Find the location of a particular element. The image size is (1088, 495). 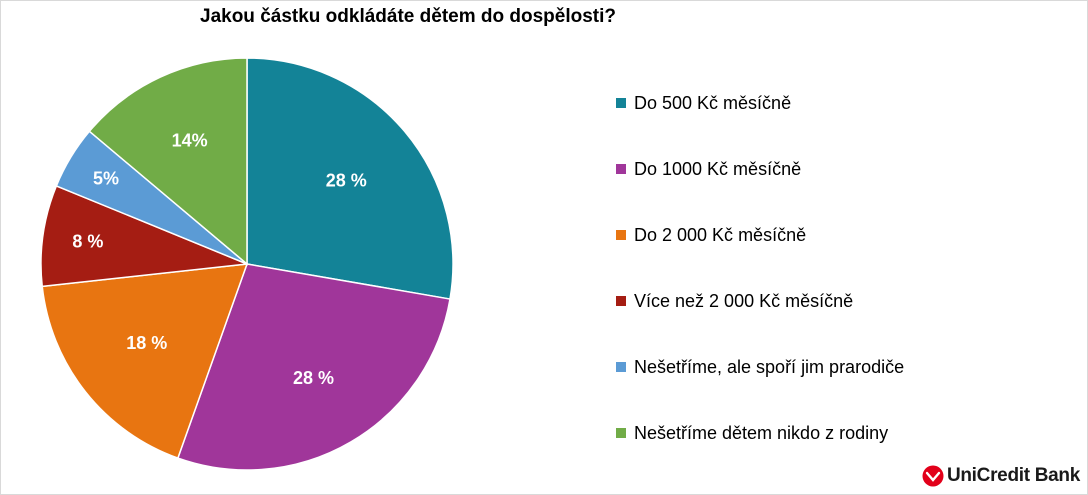

legend-label: Do 2 000 Kč měsíčně is located at coordinates (720, 234).